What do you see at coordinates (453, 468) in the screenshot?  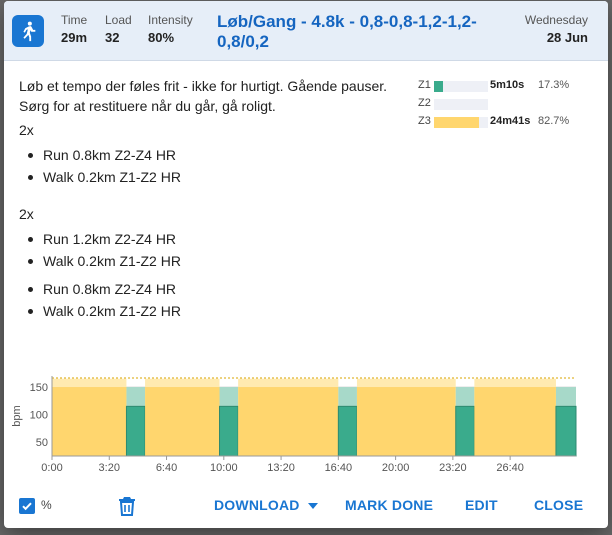 I see `x-tick-label: 23:20` at bounding box center [453, 468].